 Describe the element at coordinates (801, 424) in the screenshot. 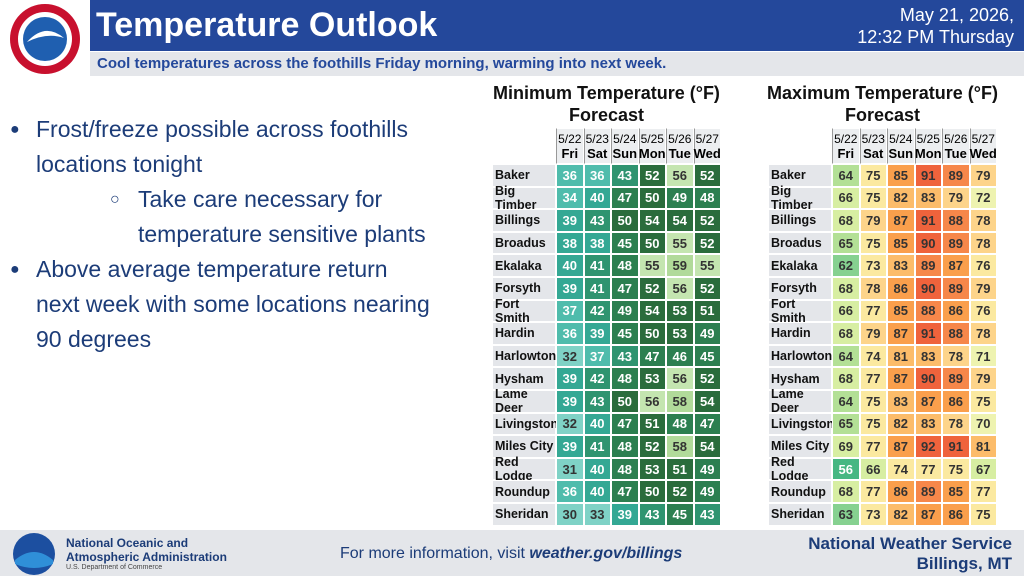

I see `row-name: Livingston` at that location.